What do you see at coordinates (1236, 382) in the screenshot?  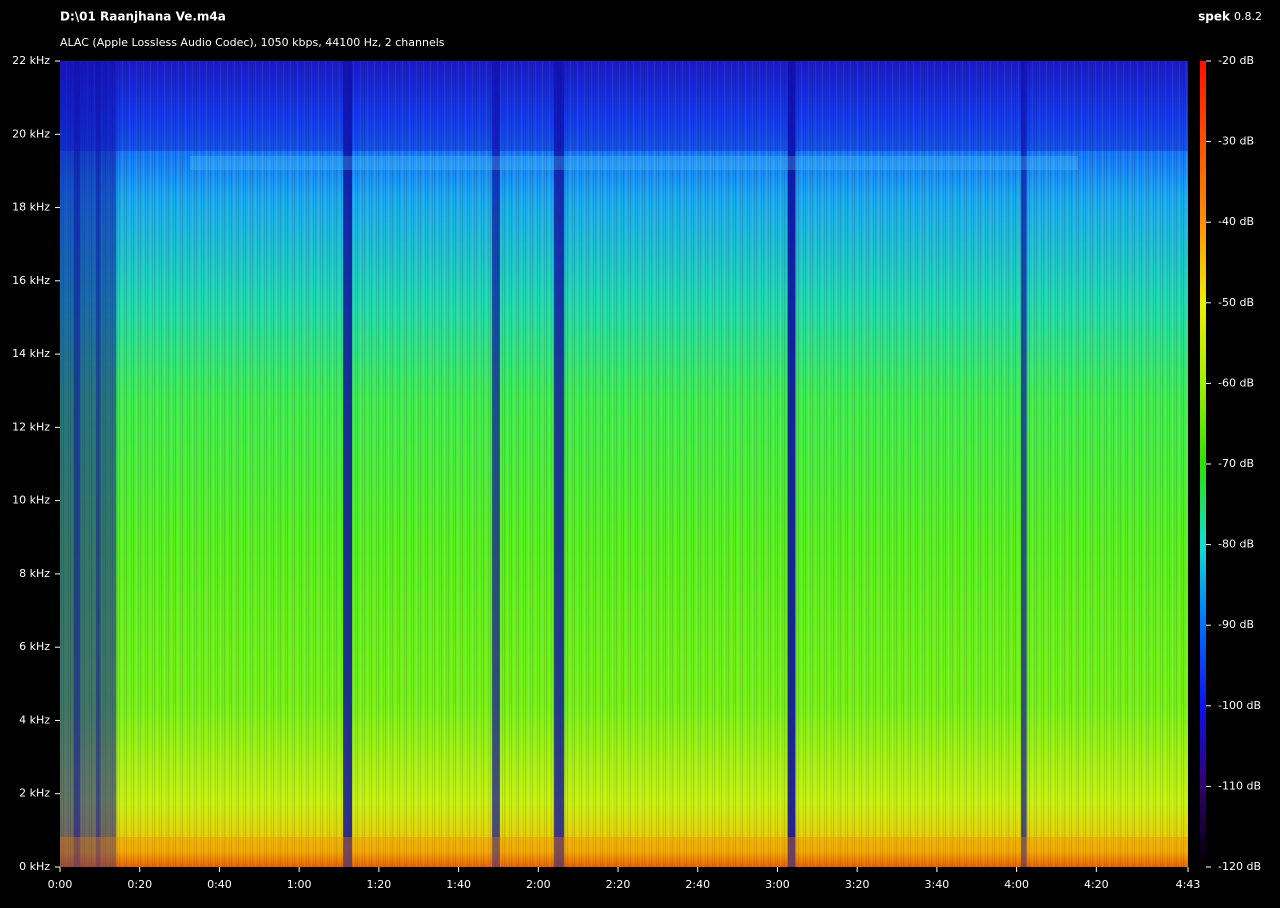 I see `scale-tick-label: -60 dB` at bounding box center [1236, 382].